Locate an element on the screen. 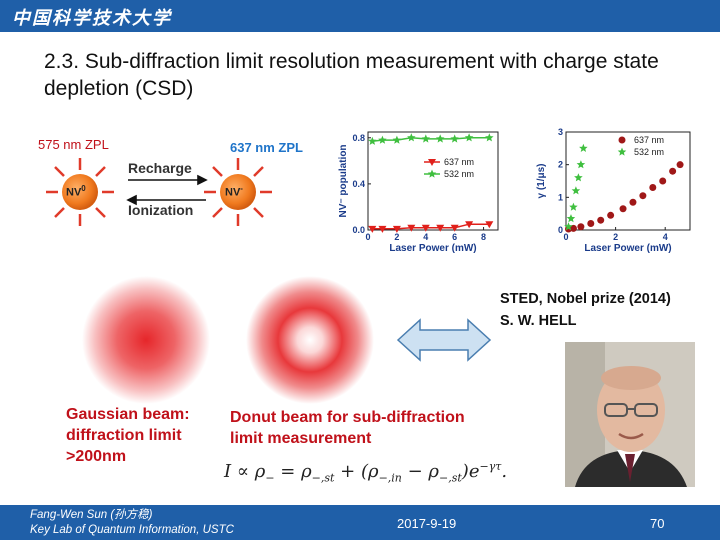 Image resolution: width=720 pixels, height=540 pixels. footer-bar is located at coordinates (360, 522).